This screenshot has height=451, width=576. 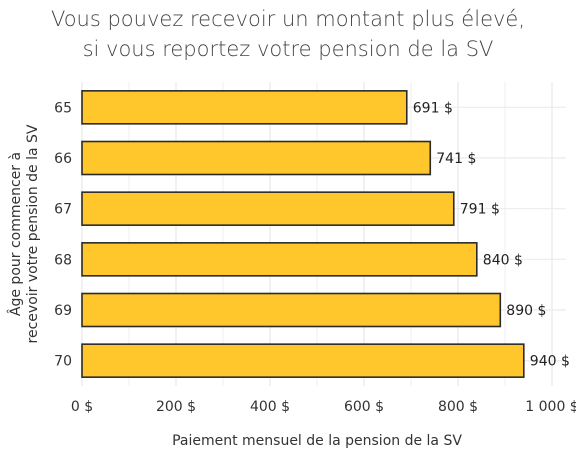 What do you see at coordinates (288, 49) in the screenshot?
I see `chart-title-line-2: si vous reportez votre pension de la SV` at bounding box center [288, 49].